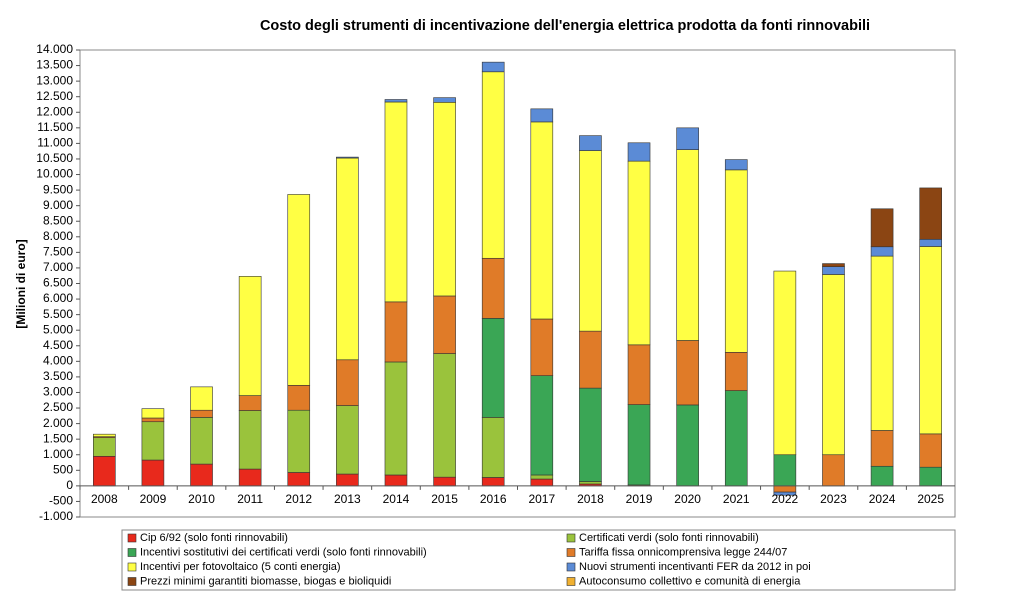 Image resolution: width=1024 pixels, height=598 pixels. Describe the element at coordinates (69, 485) in the screenshot. I see `y-tick-label: 0` at that location.